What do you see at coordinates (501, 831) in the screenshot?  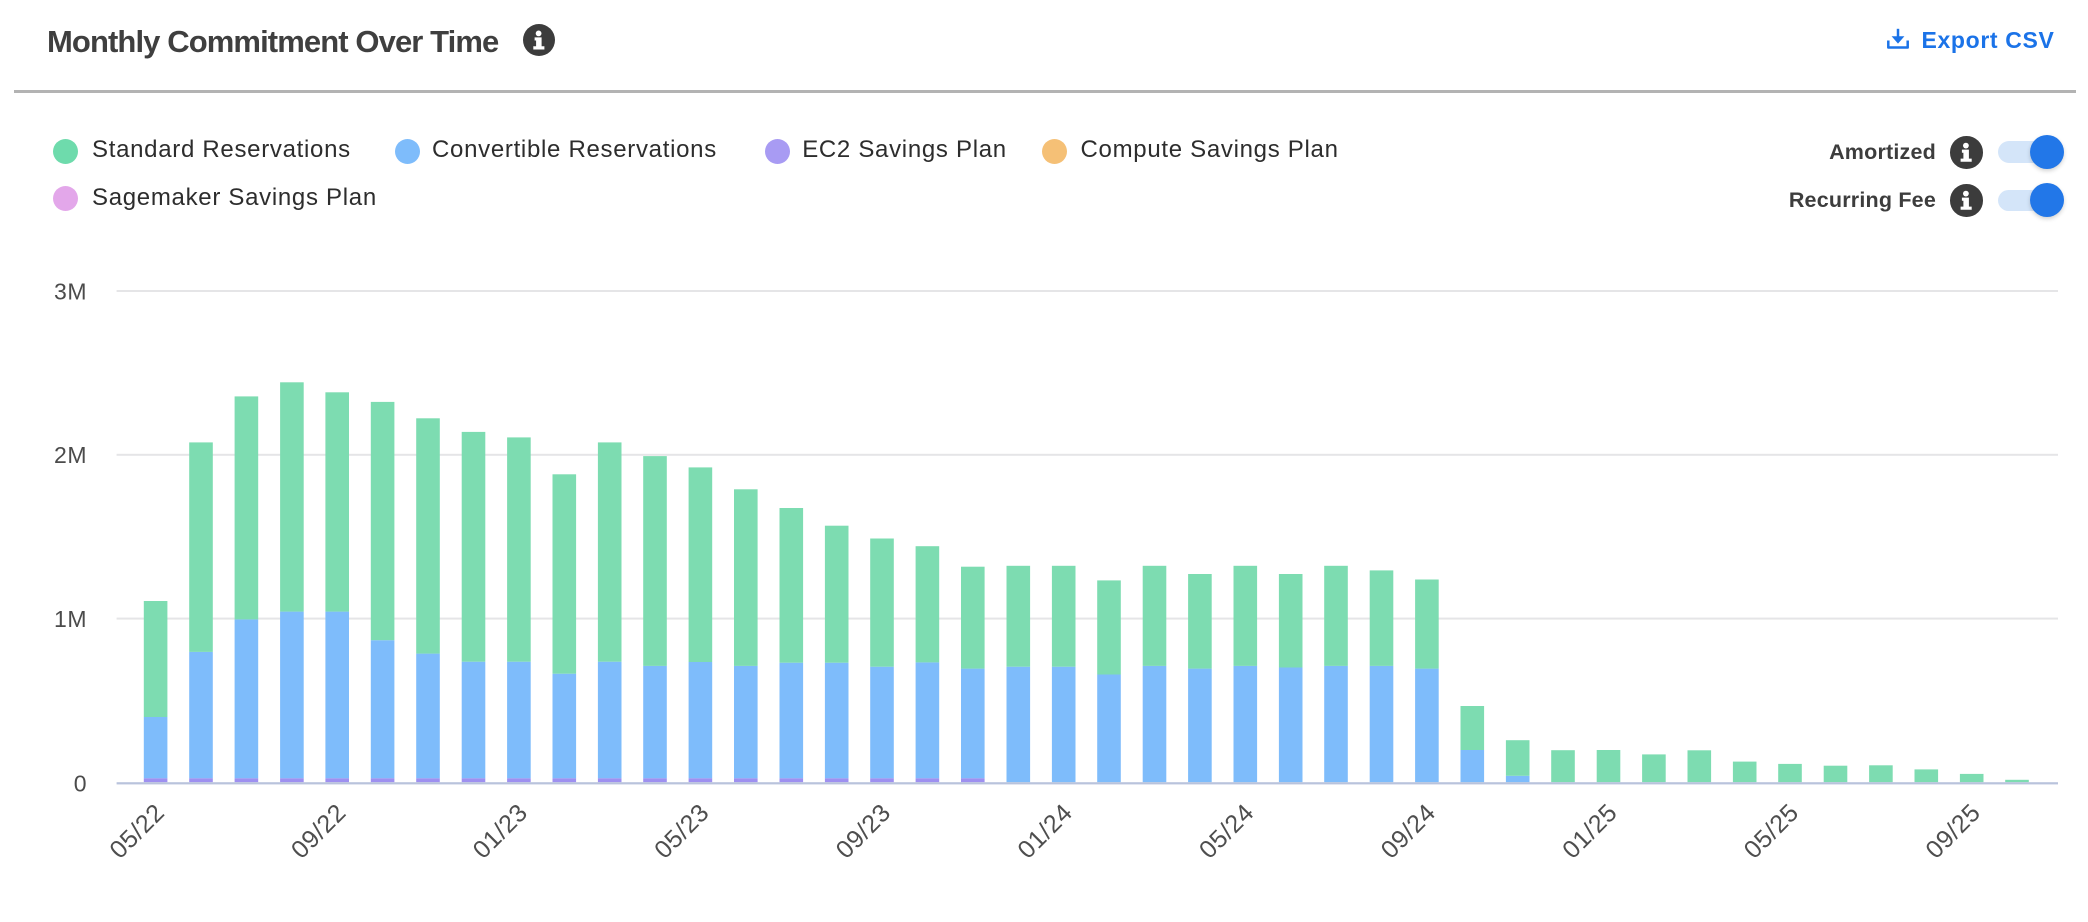 I see `svg-text: 01/23` at bounding box center [501, 831].